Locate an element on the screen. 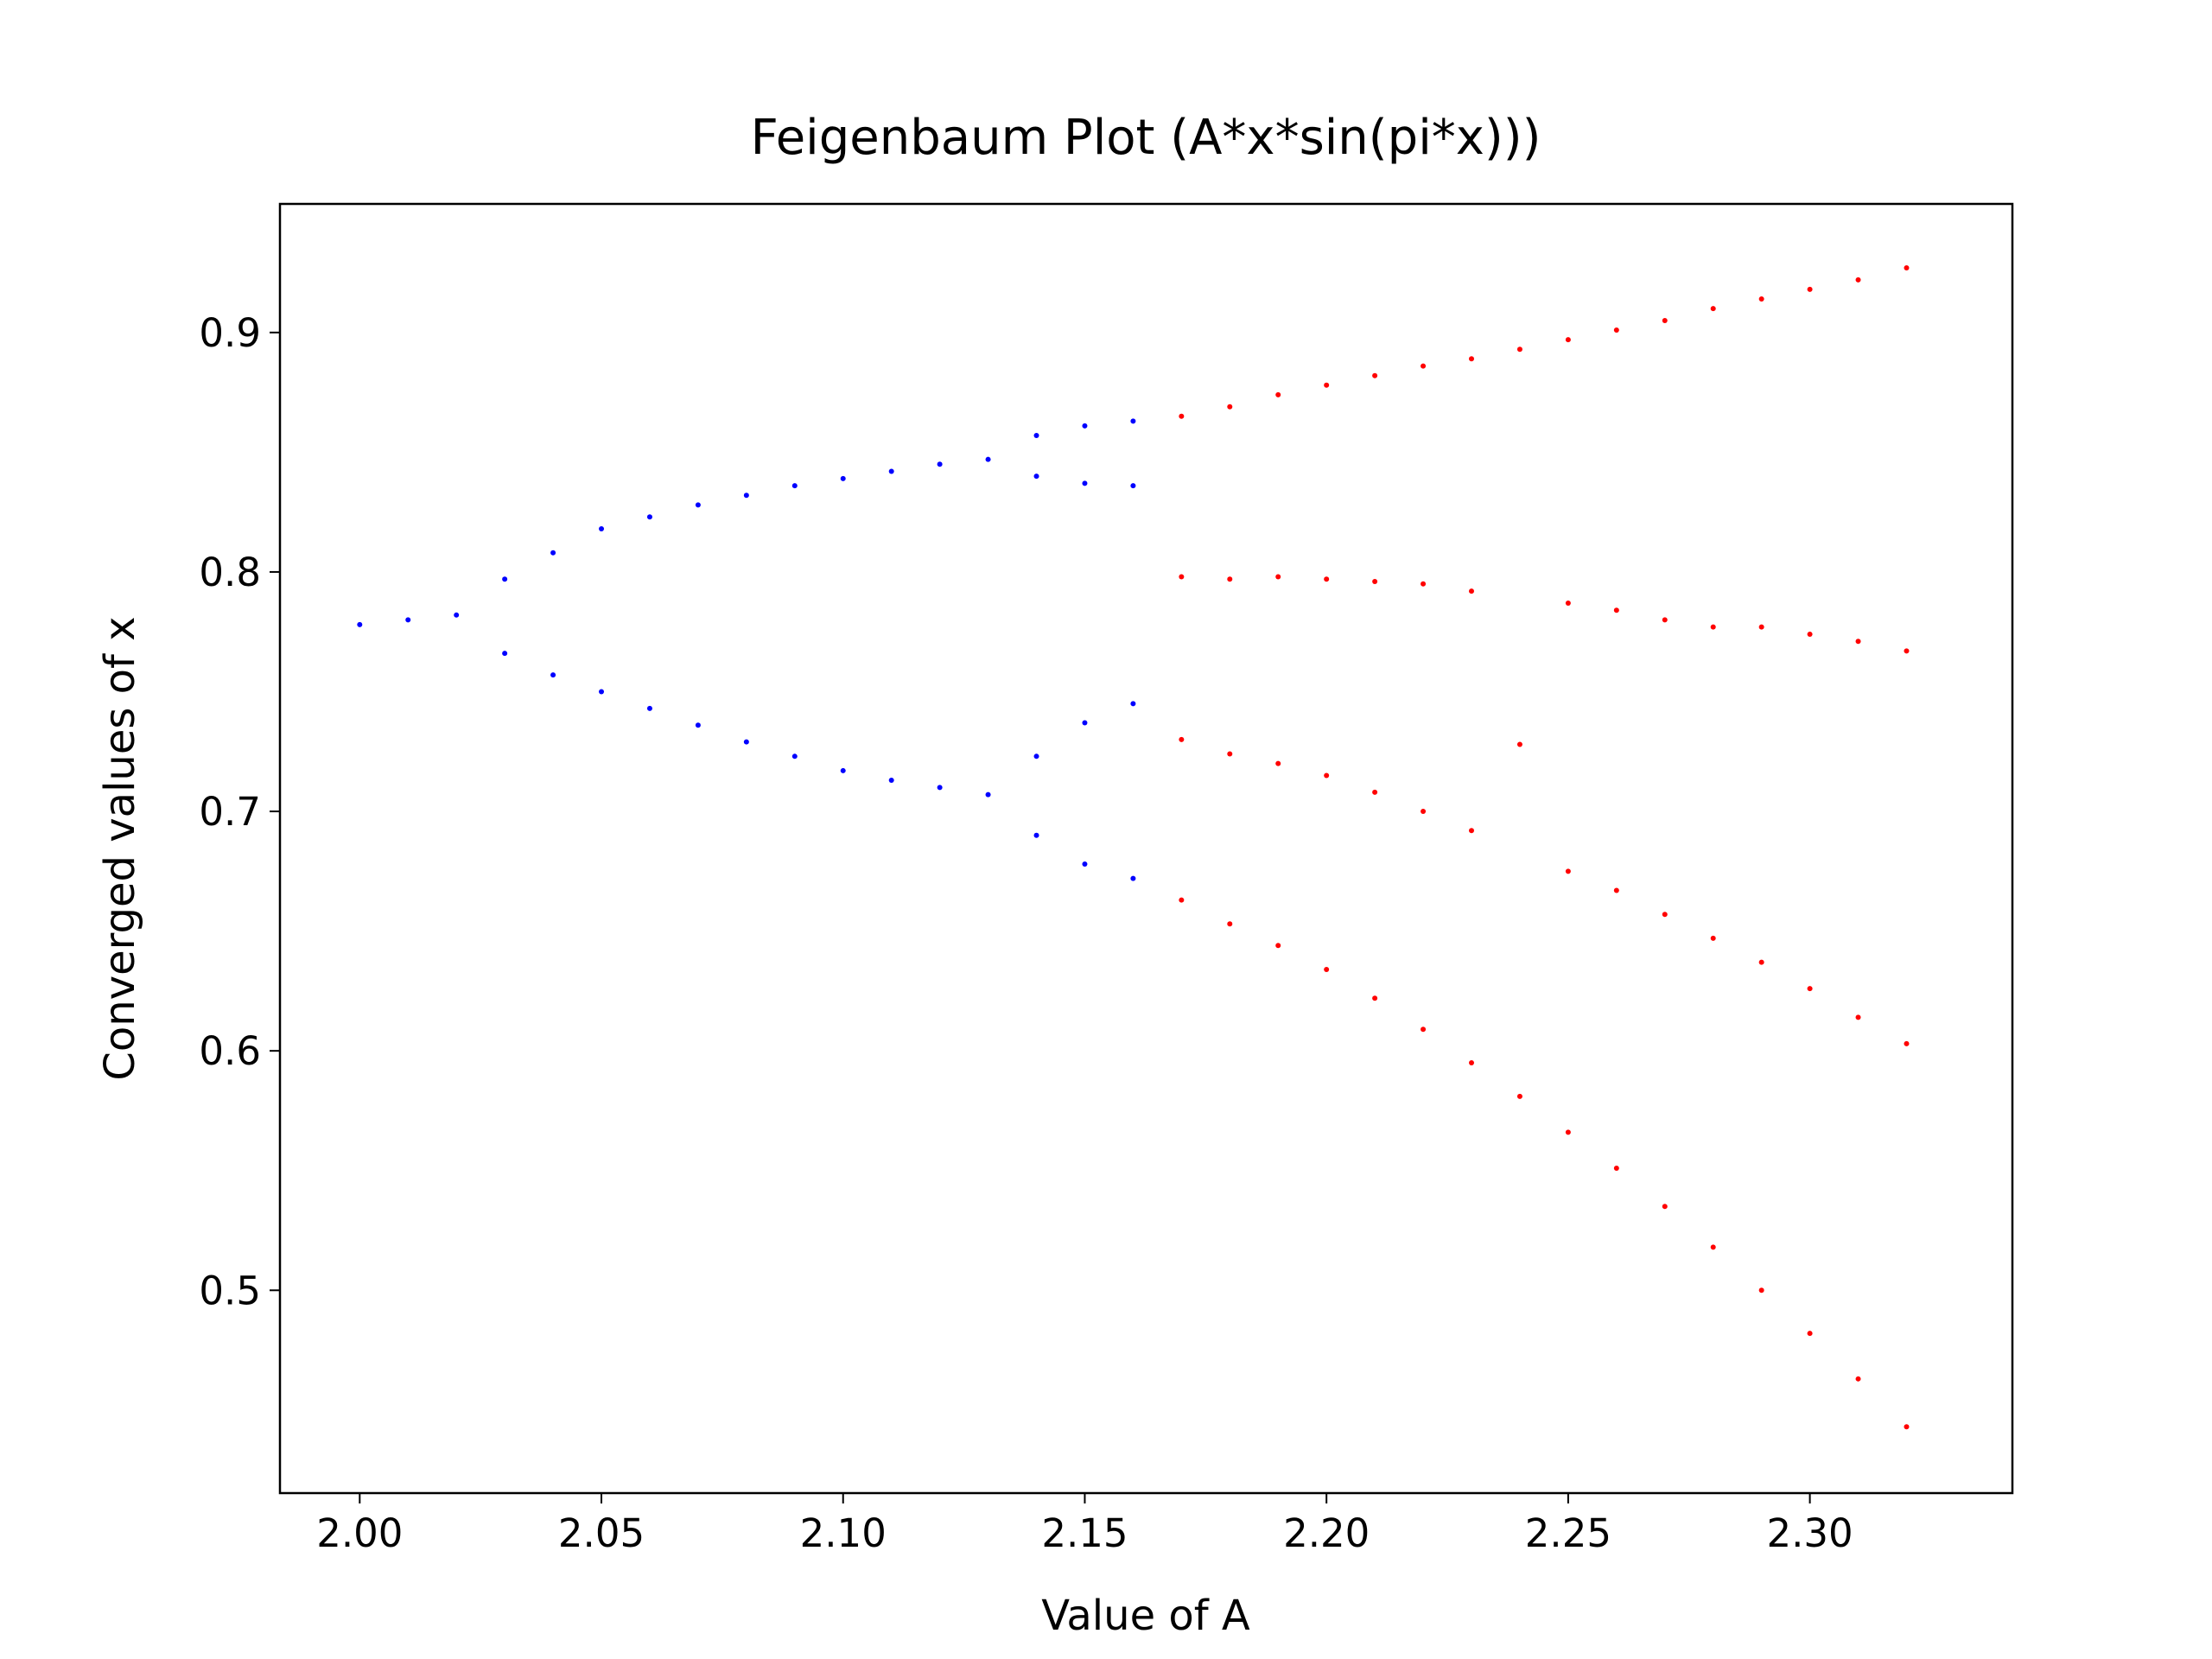 The height and width of the screenshot is (1659, 2212). x-tick-label: 2.05 is located at coordinates (601, 1533).